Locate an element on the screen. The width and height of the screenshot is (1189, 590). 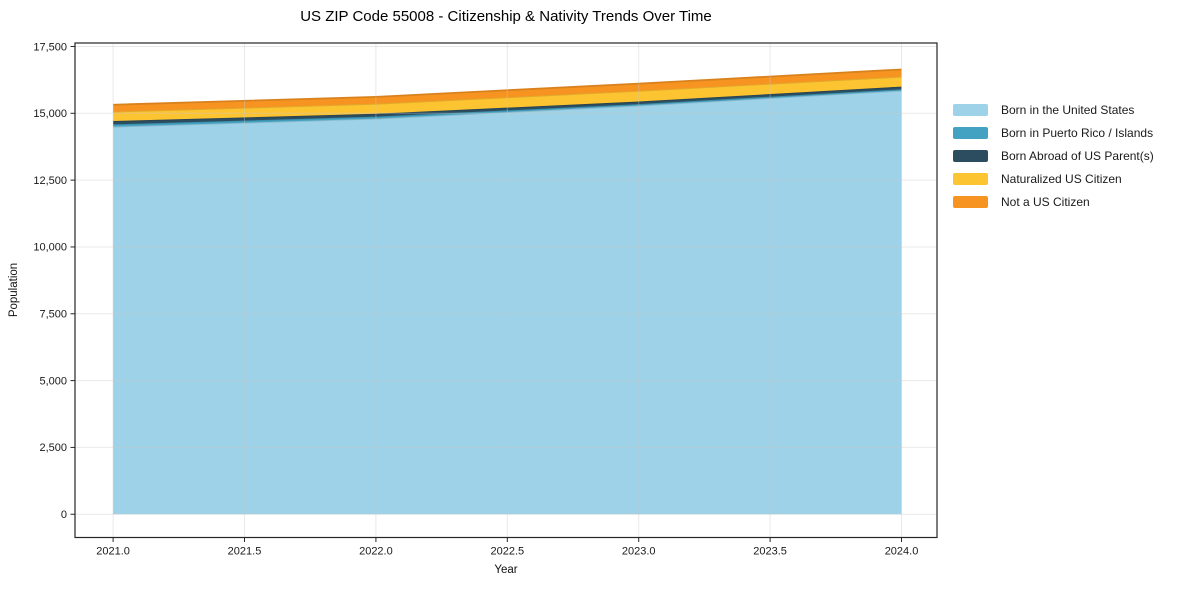
legend-item: Born in Puerto Rico / Islands is located at coordinates (1053, 133).